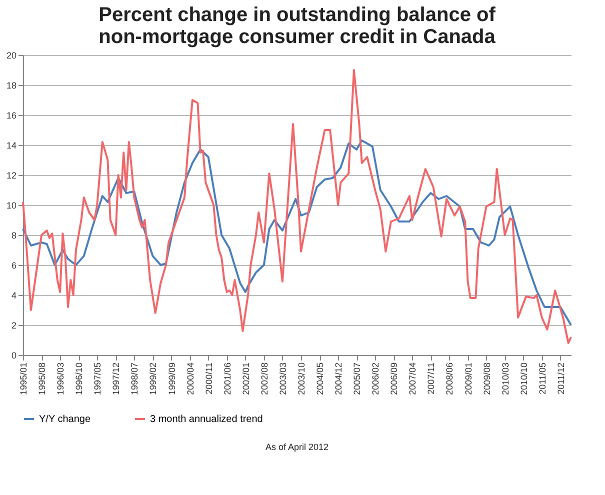 The height and width of the screenshot is (495, 605). Describe the element at coordinates (79, 379) in the screenshot. I see `x-tick-label: 1996/10` at that location.